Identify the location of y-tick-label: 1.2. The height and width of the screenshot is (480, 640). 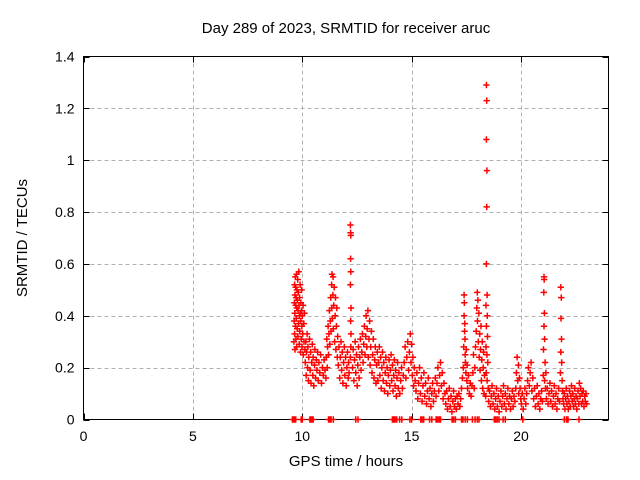
(65, 108).